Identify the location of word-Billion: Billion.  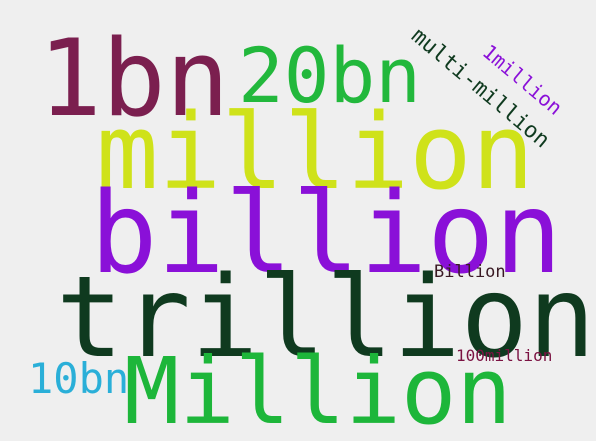
(470, 272).